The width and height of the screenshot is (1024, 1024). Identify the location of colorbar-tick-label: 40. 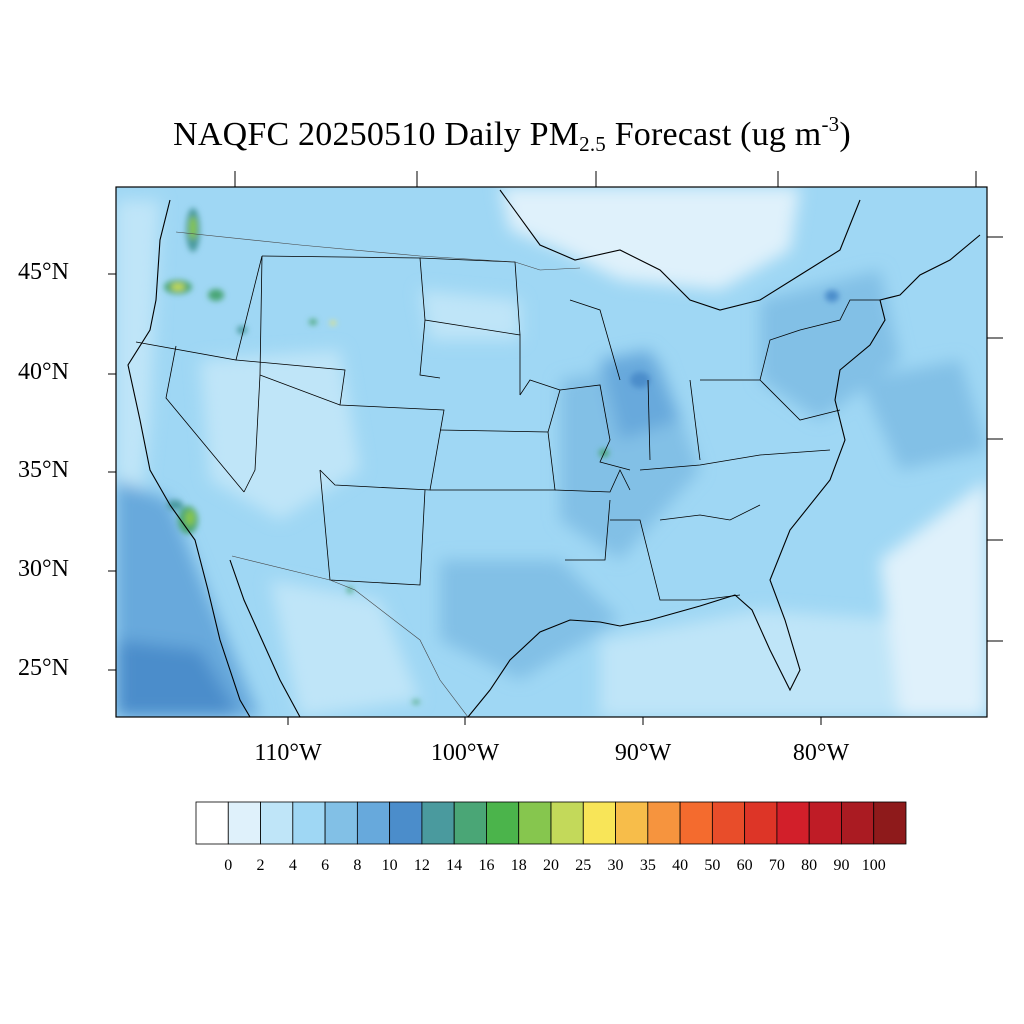
(680, 865).